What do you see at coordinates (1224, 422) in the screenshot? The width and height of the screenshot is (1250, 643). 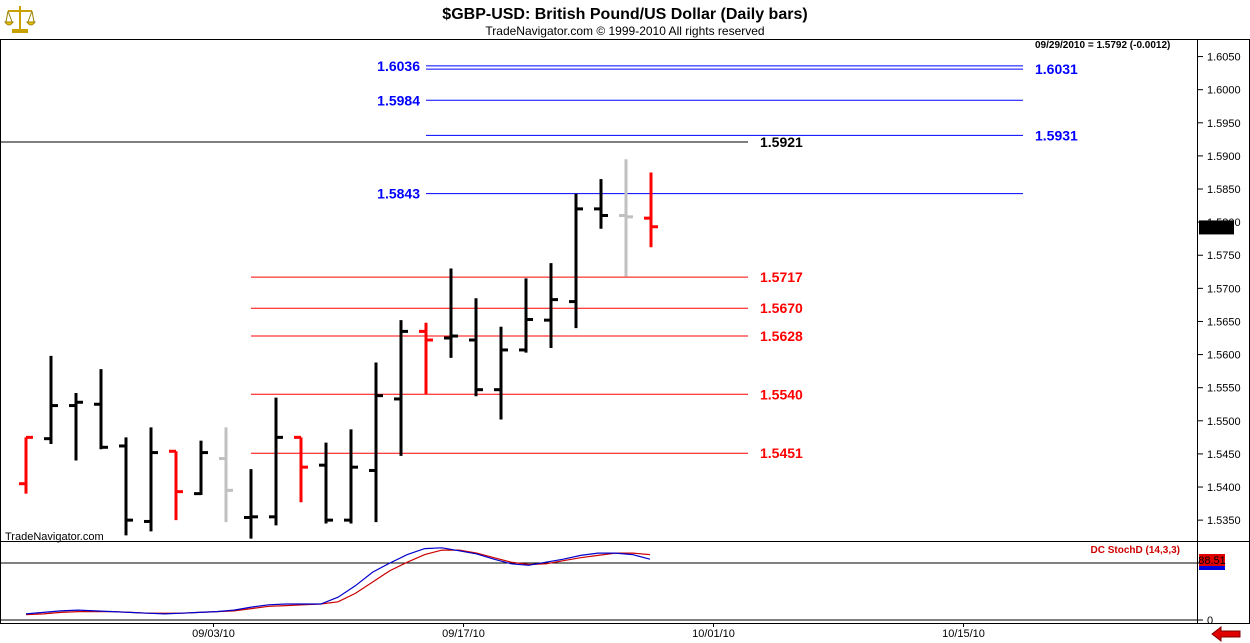 I see `y-tick-label: 1.5500` at bounding box center [1224, 422].